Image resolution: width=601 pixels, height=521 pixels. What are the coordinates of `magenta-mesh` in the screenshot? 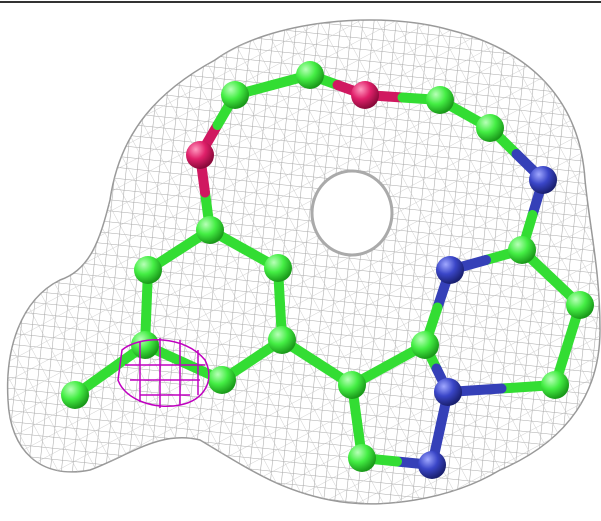 It's located at (163, 373).